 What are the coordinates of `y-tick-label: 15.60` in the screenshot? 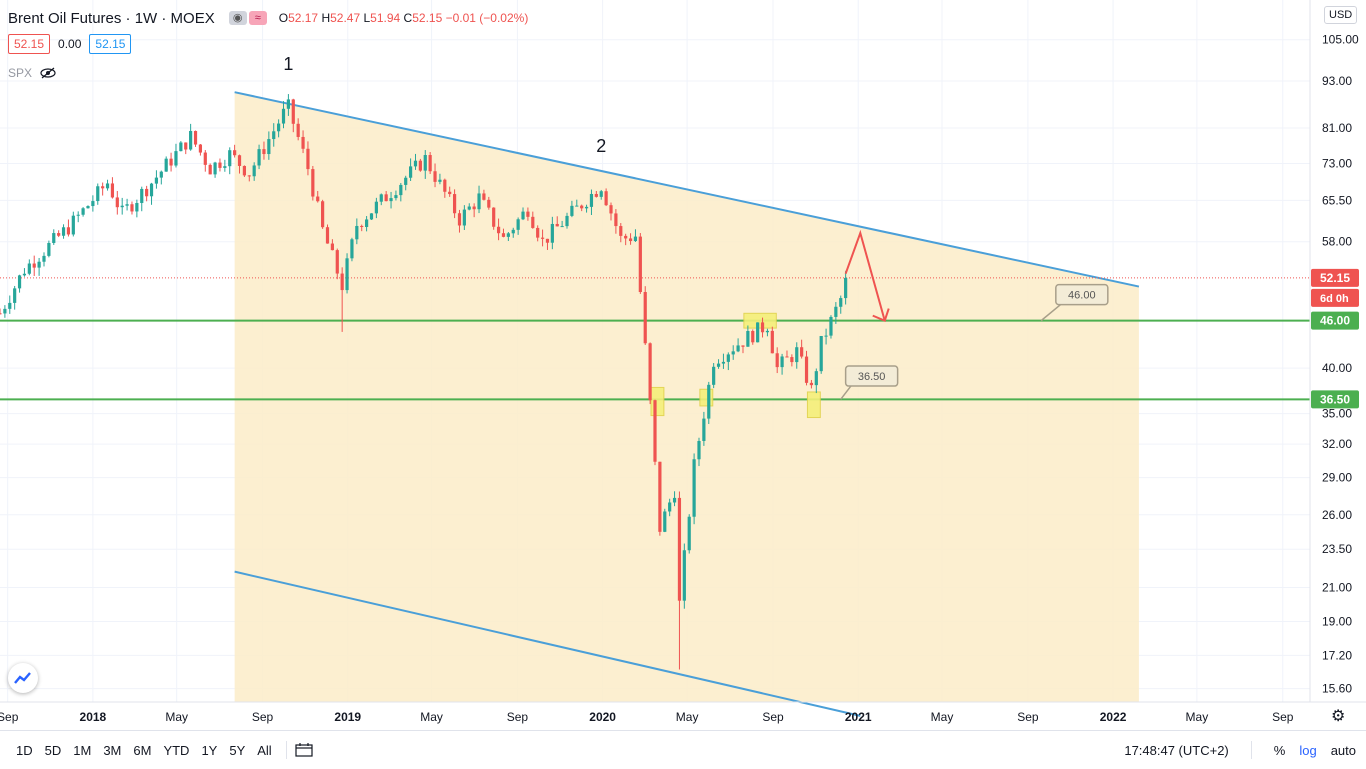 It's located at (1337, 689).